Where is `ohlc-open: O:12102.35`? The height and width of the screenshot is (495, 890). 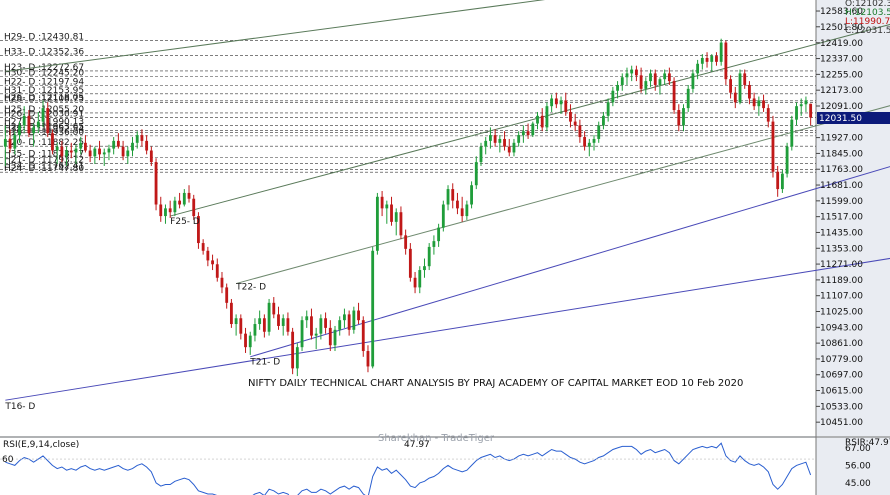 ohlc-open: O:12102.35 is located at coordinates (867, 4).